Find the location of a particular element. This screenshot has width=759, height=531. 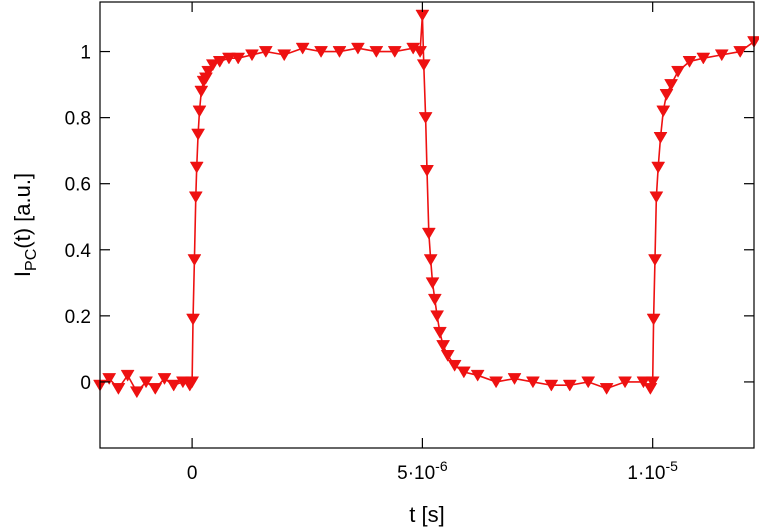

x-tick-label: 5·10⁻⁶ is located at coordinates (422, 471).